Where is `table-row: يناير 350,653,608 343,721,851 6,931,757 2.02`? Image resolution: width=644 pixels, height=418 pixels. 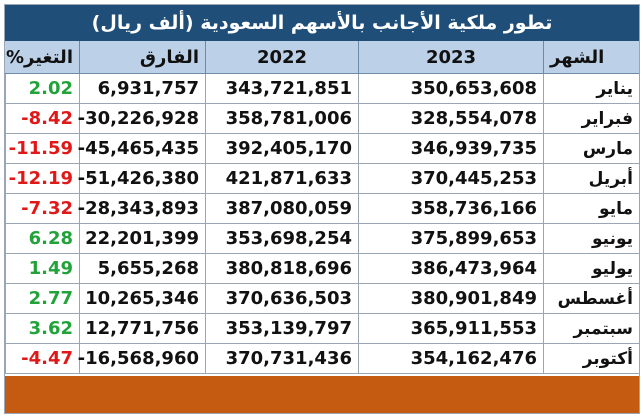 table-row: يناير 350,653,608 343,721,851 6,931,757 2.02 is located at coordinates (322, 89).